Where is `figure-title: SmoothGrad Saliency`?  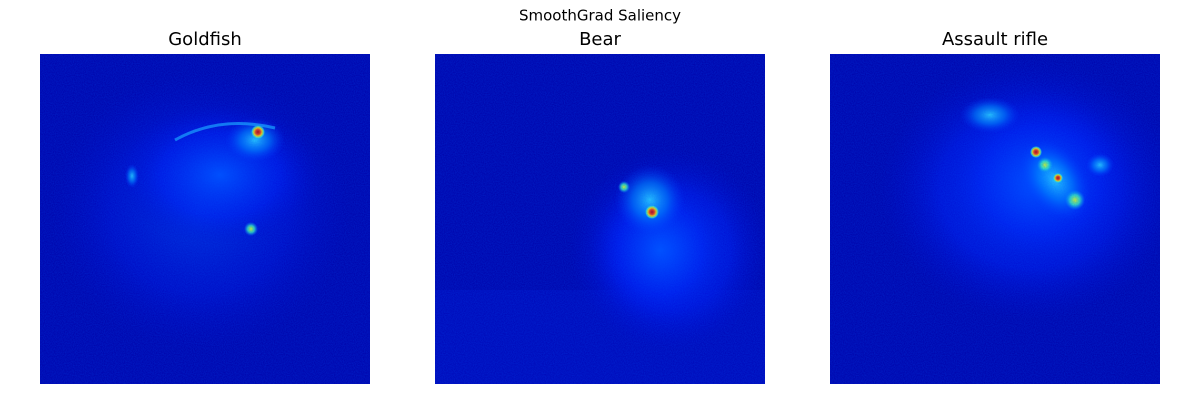 figure-title: SmoothGrad Saliency is located at coordinates (600, 16).